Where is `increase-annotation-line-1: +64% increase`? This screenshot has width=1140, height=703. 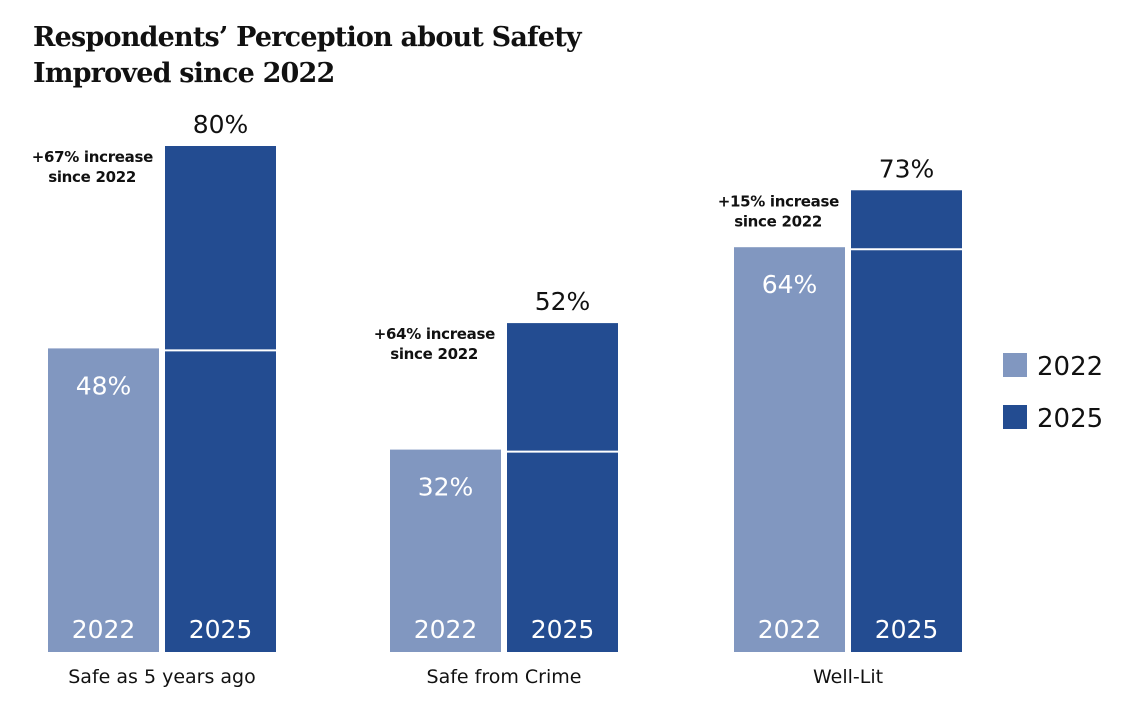
increase-annotation-line-1: +64% increase is located at coordinates (434, 334).